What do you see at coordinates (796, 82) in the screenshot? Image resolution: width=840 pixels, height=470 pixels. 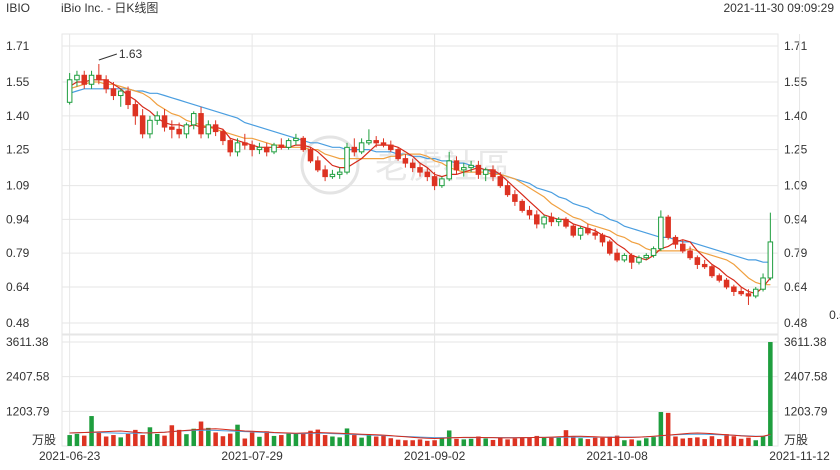 I see `price-tick-right: 1.55` at bounding box center [796, 82].